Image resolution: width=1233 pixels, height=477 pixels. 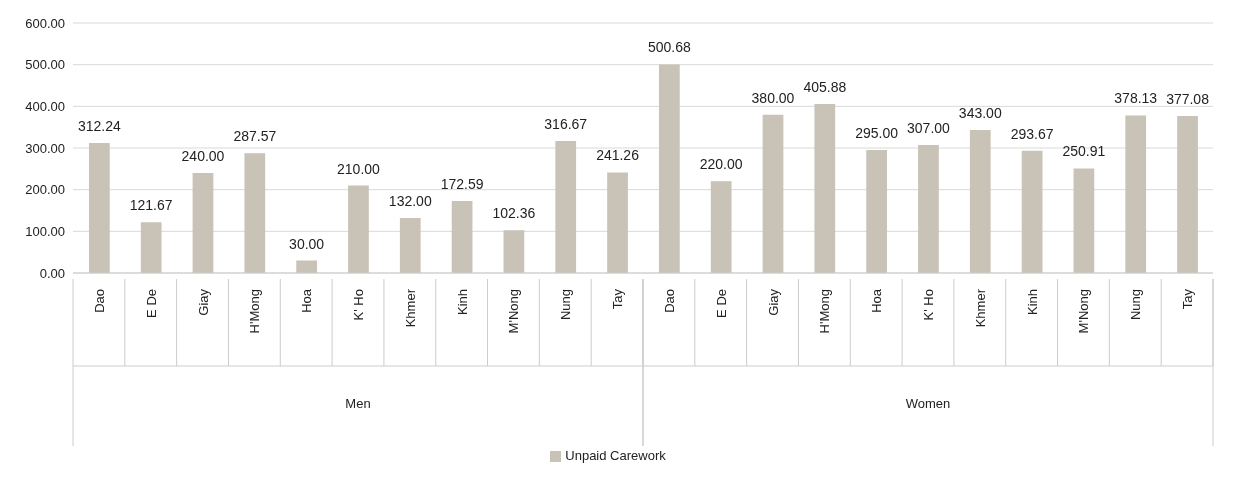 What do you see at coordinates (877, 133) in the screenshot?
I see `data-label: 295.00` at bounding box center [877, 133].